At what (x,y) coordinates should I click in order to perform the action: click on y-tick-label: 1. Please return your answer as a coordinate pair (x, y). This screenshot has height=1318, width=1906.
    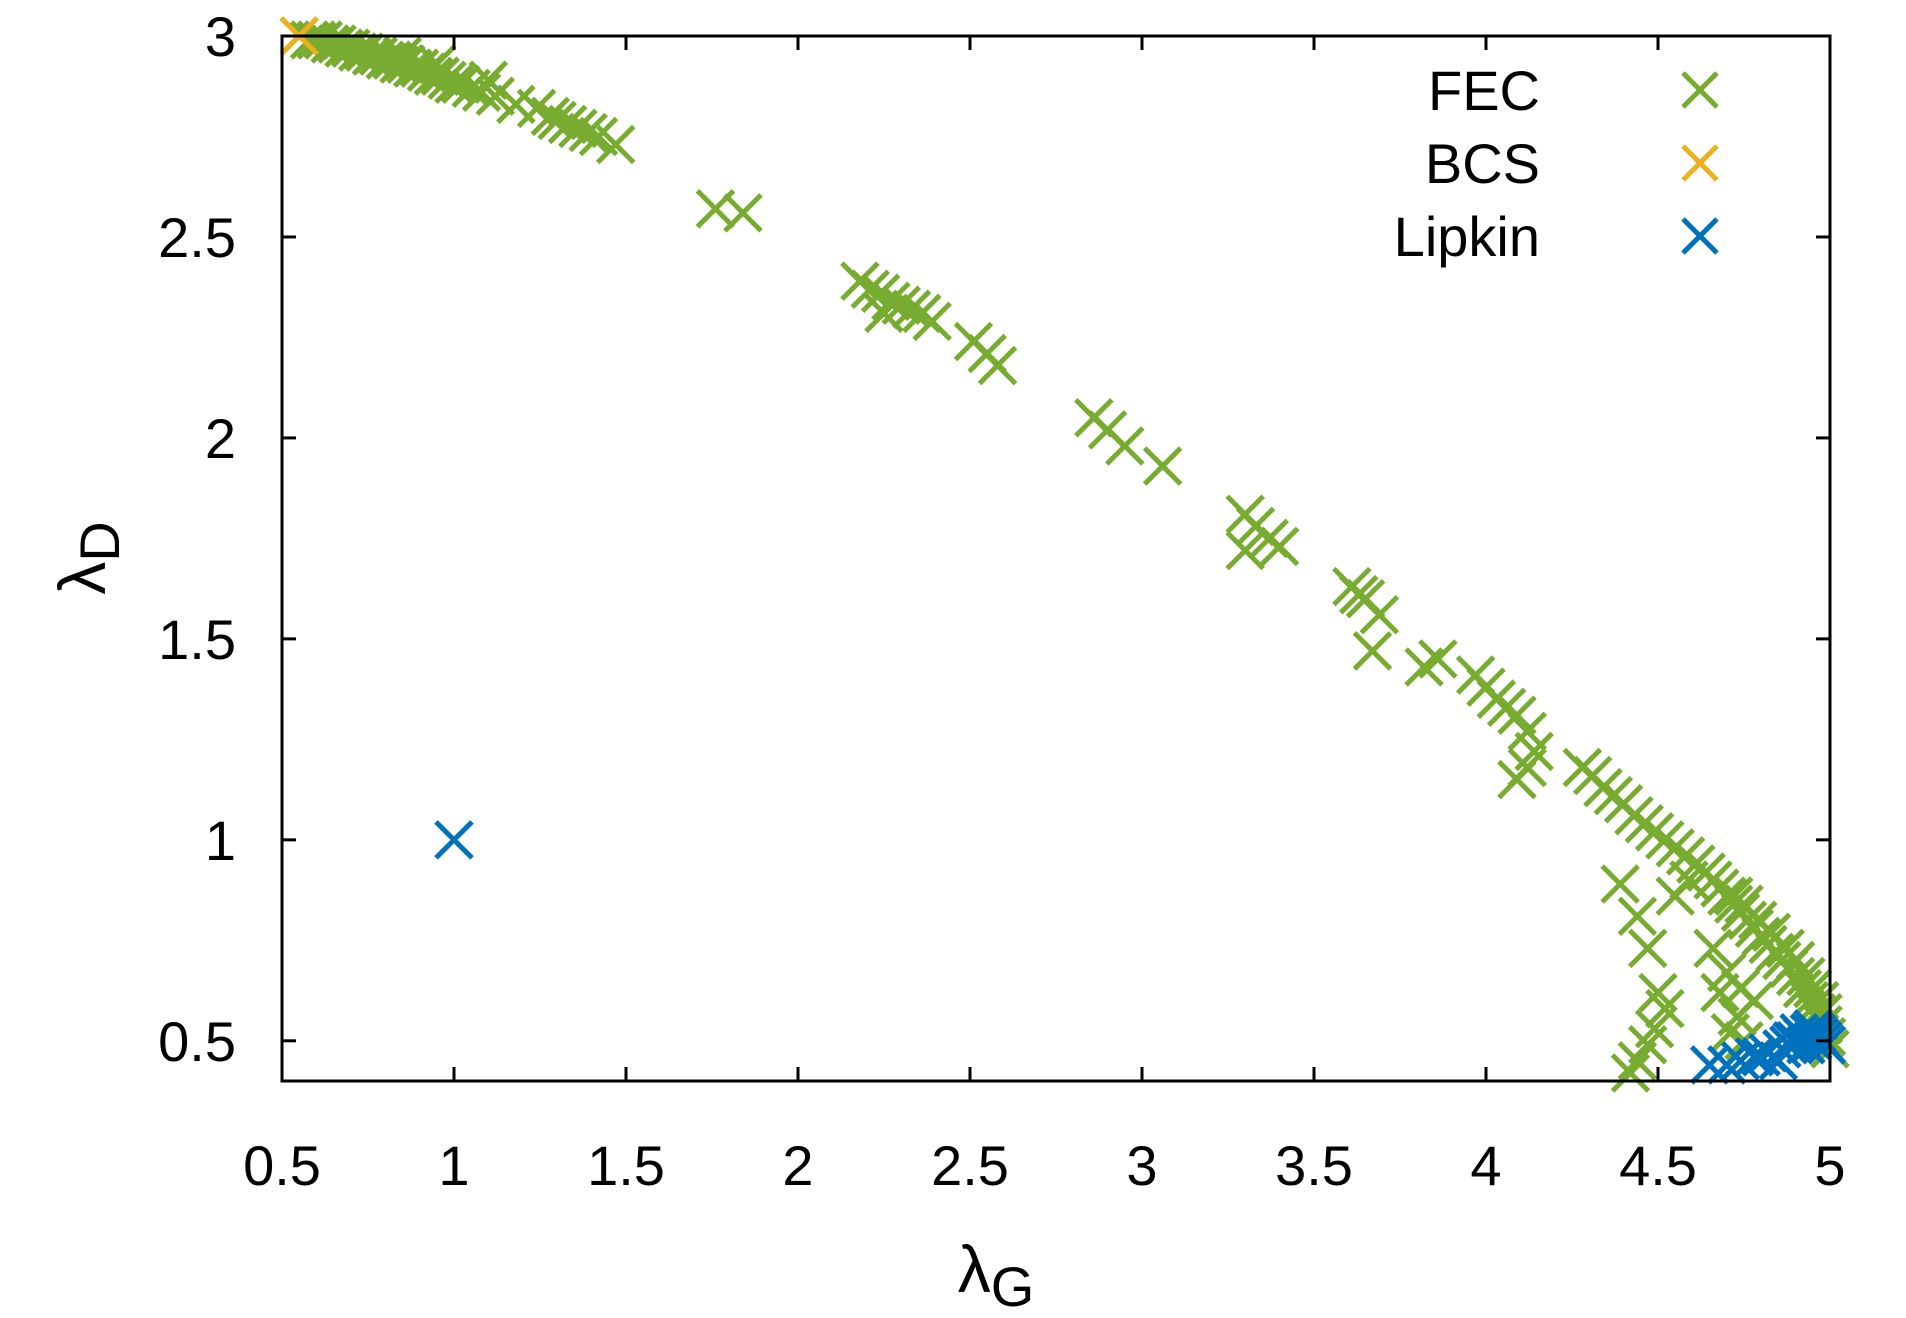
    Looking at the image, I should click on (220, 840).